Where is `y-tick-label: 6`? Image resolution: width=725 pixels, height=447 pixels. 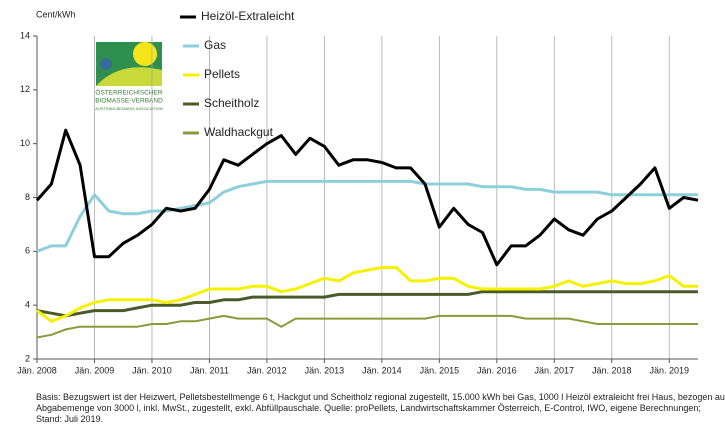 y-tick-label: 6 is located at coordinates (27, 251).